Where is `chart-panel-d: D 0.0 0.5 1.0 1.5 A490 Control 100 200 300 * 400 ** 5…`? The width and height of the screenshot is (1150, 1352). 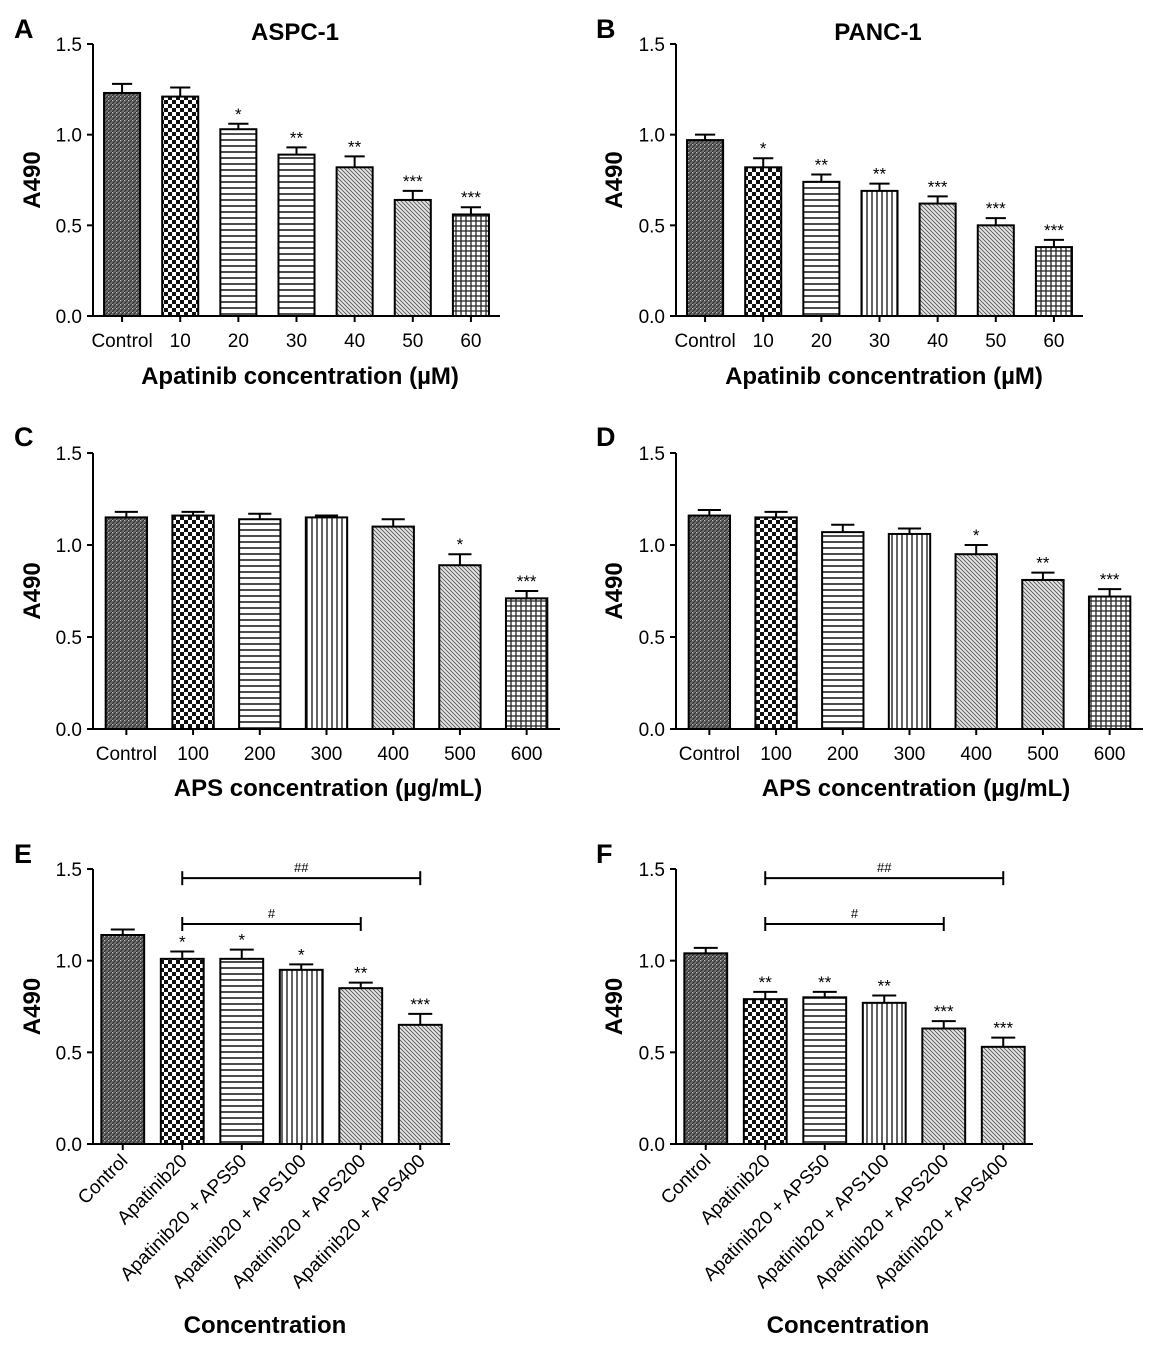 chart-panel-d: D 0.0 0.5 1.0 1.5 A490 Control 100 200 300 * 400 ** 5… is located at coordinates (869, 612).